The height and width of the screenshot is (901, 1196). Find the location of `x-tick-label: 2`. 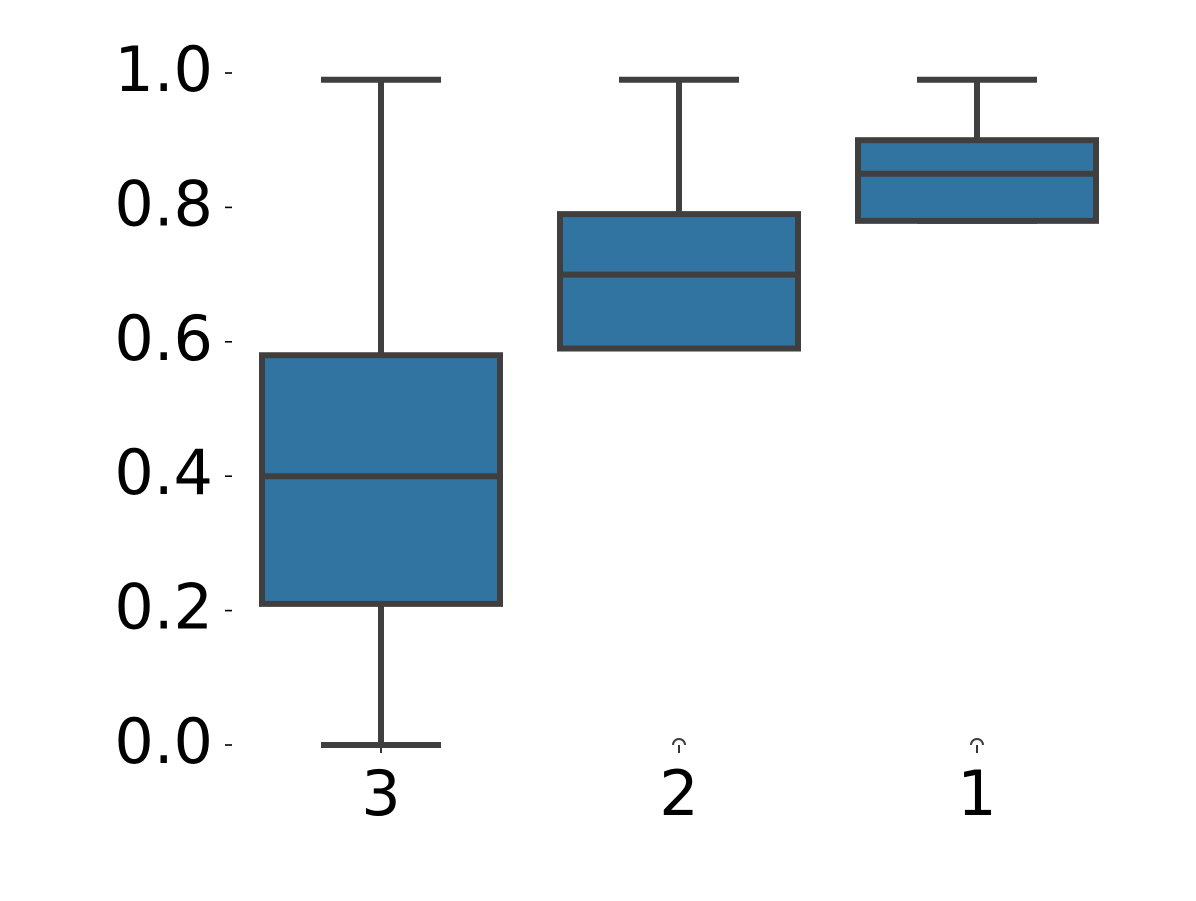

x-tick-label: 2 is located at coordinates (678, 793).